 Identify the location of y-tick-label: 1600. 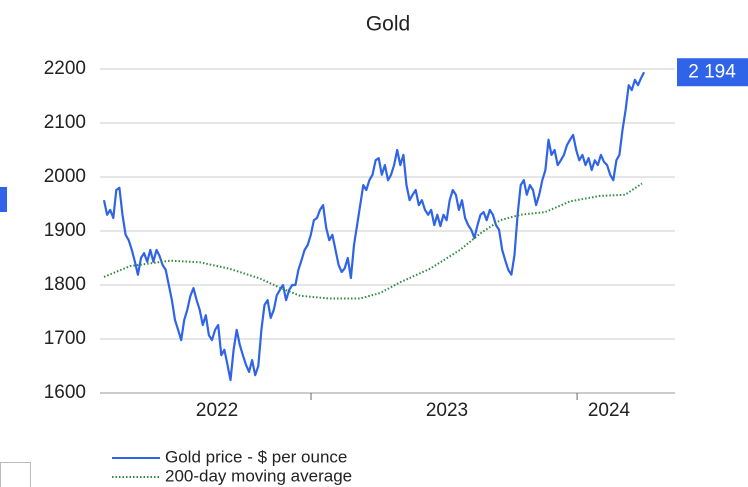
(65, 392).